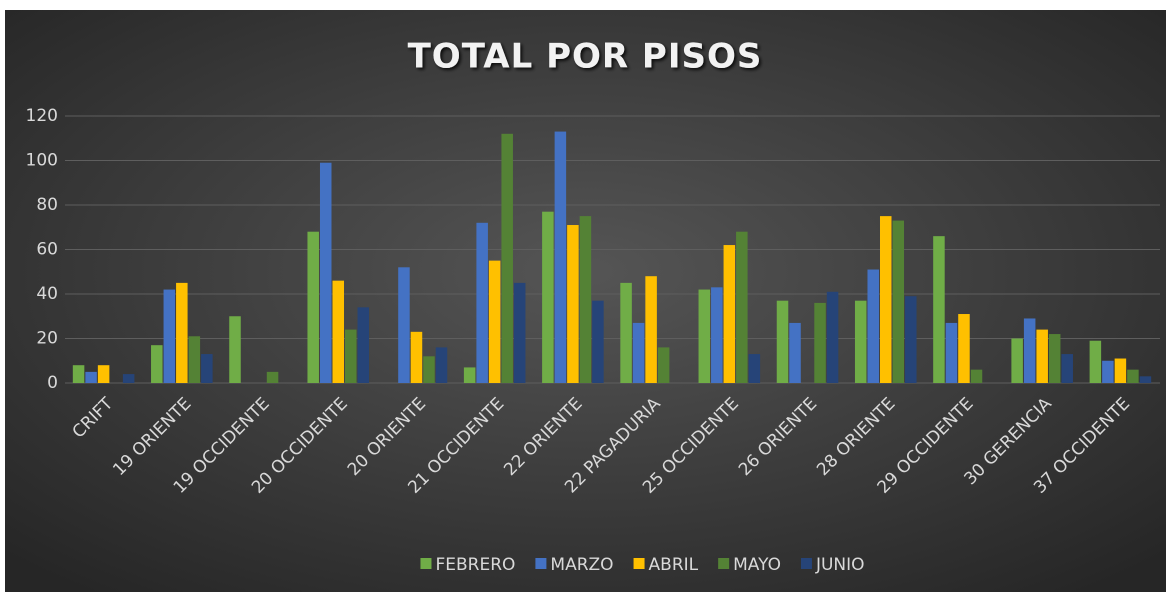 The image size is (1171, 597). What do you see at coordinates (47, 250) in the screenshot?
I see `y-tick-label: 60` at bounding box center [47, 250].